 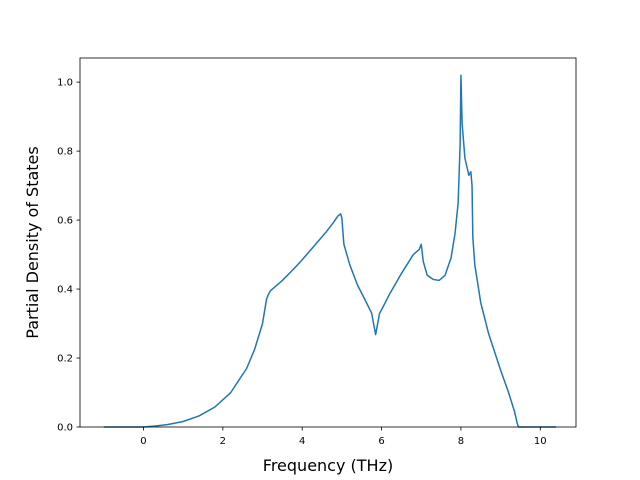 I want to click on x-tick-label: 6, so click(x=381, y=441).